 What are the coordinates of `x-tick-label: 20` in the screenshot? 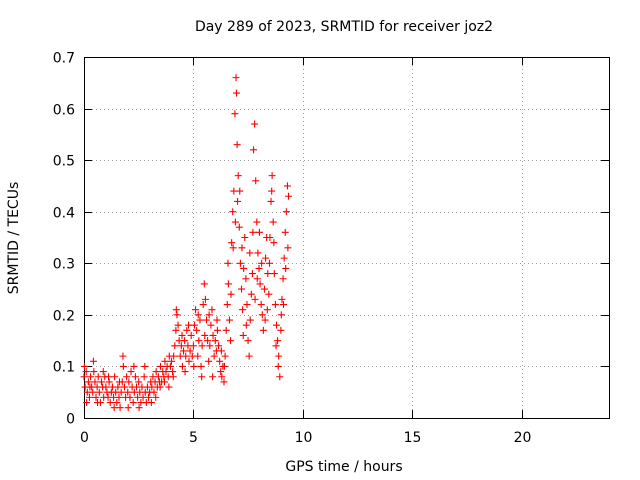 It's located at (523, 438).